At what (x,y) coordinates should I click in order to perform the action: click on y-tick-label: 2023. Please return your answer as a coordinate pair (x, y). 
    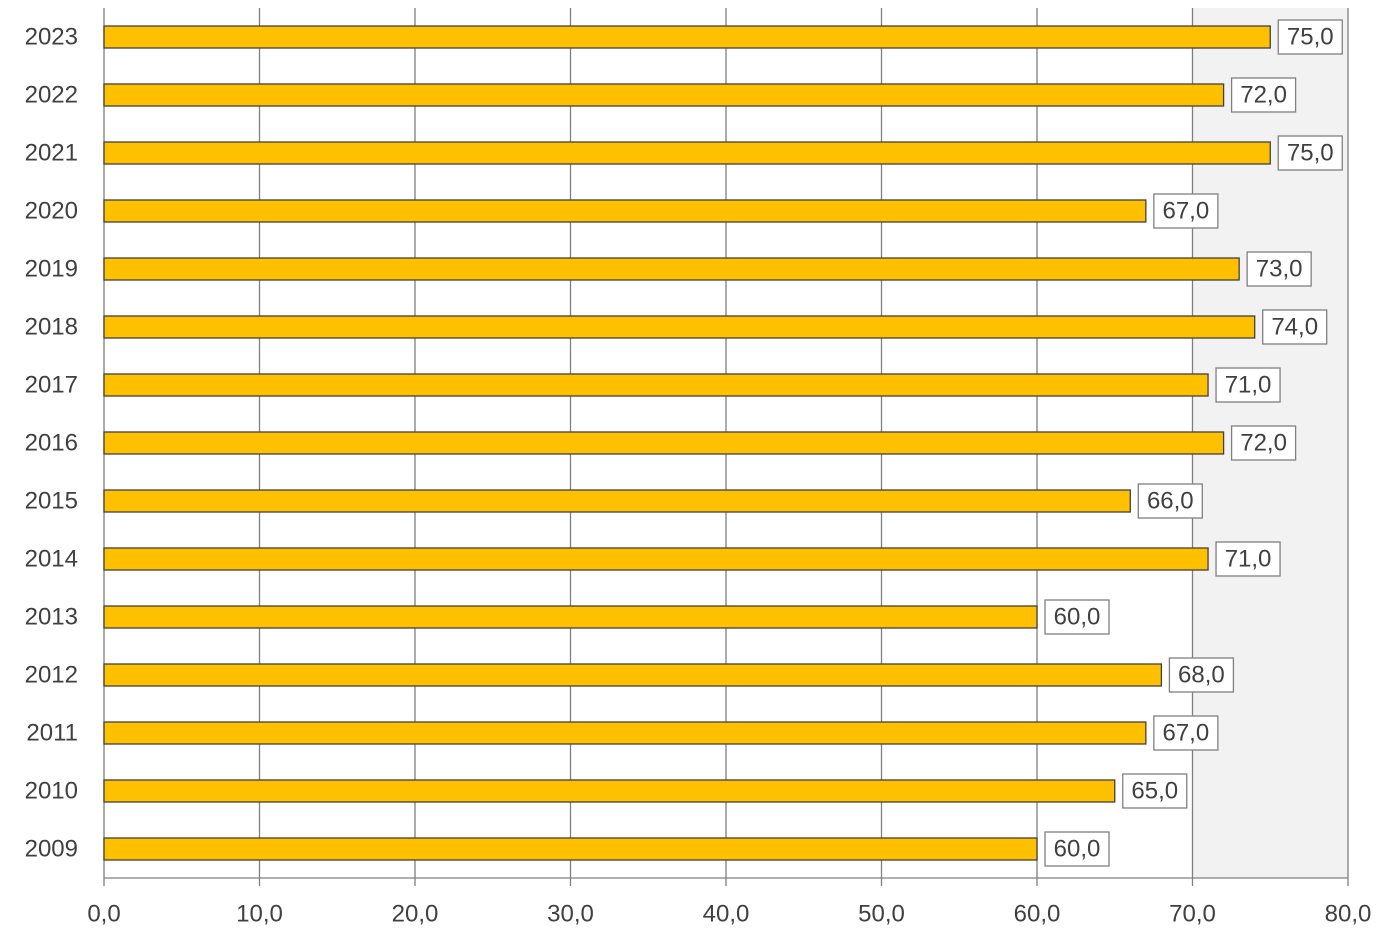
    Looking at the image, I should click on (51, 36).